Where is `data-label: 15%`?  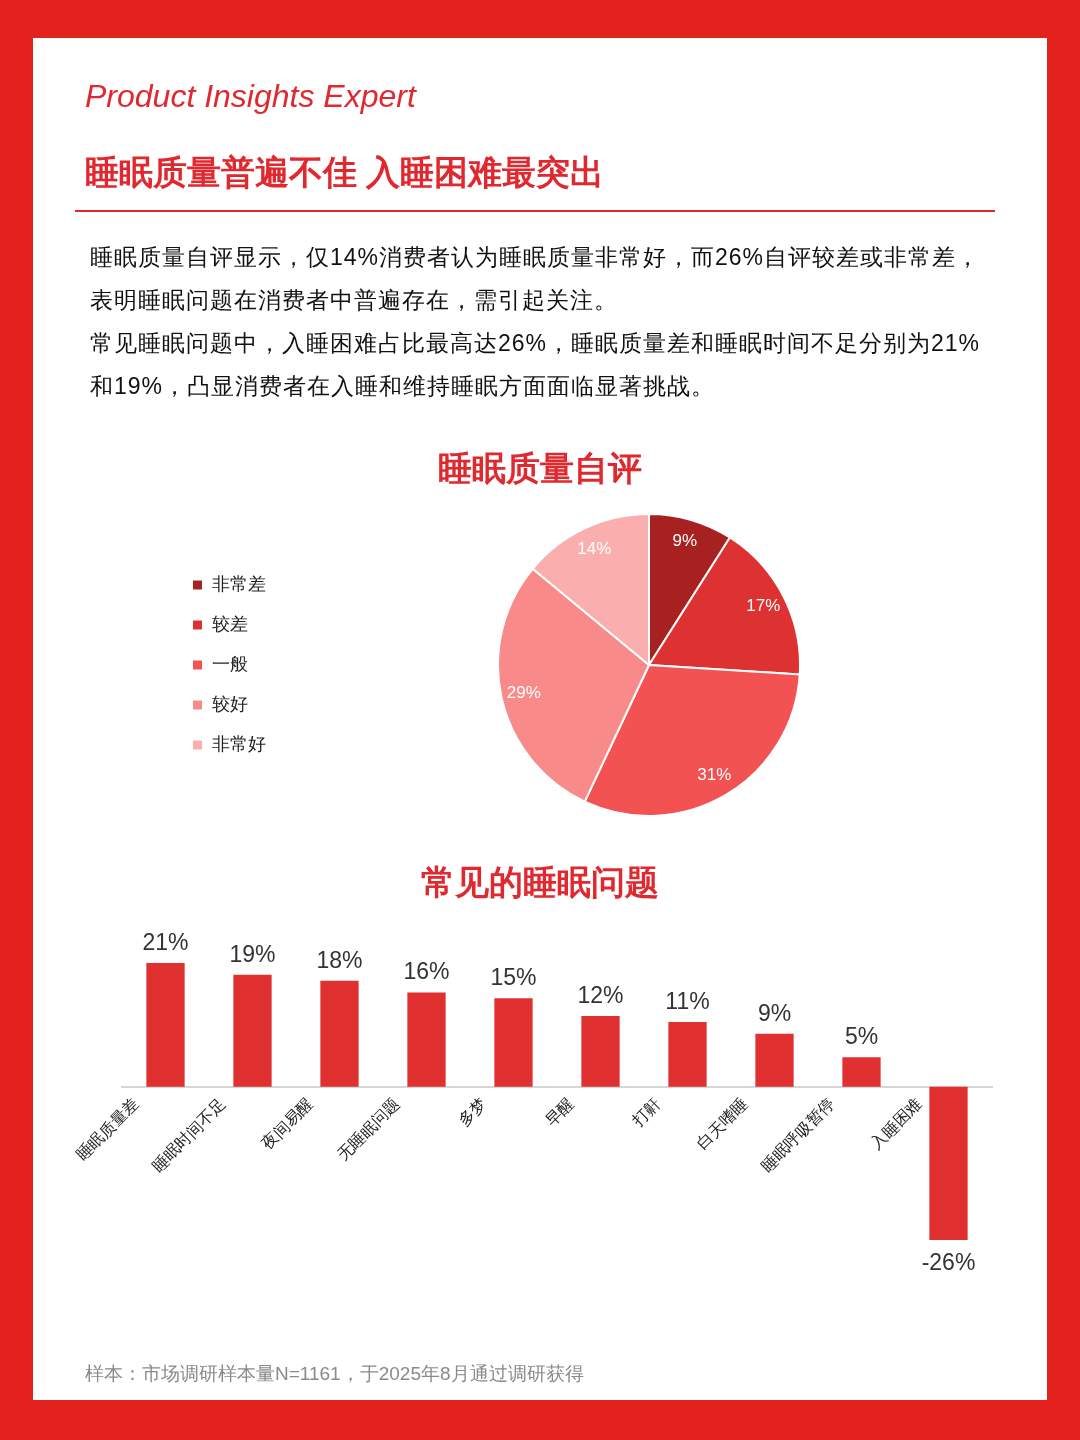
data-label: 15% is located at coordinates (513, 977).